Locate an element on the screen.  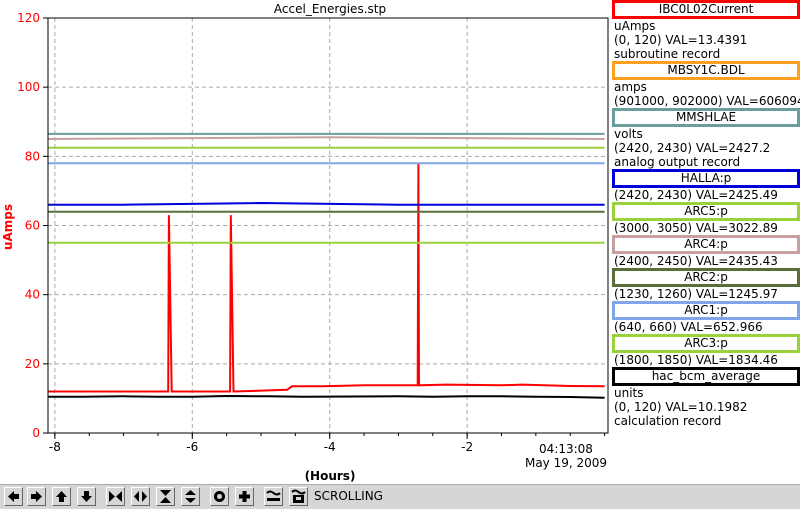
legend-item-detail: (2420, 2430) VAL=2427.2 is located at coordinates (692, 148).